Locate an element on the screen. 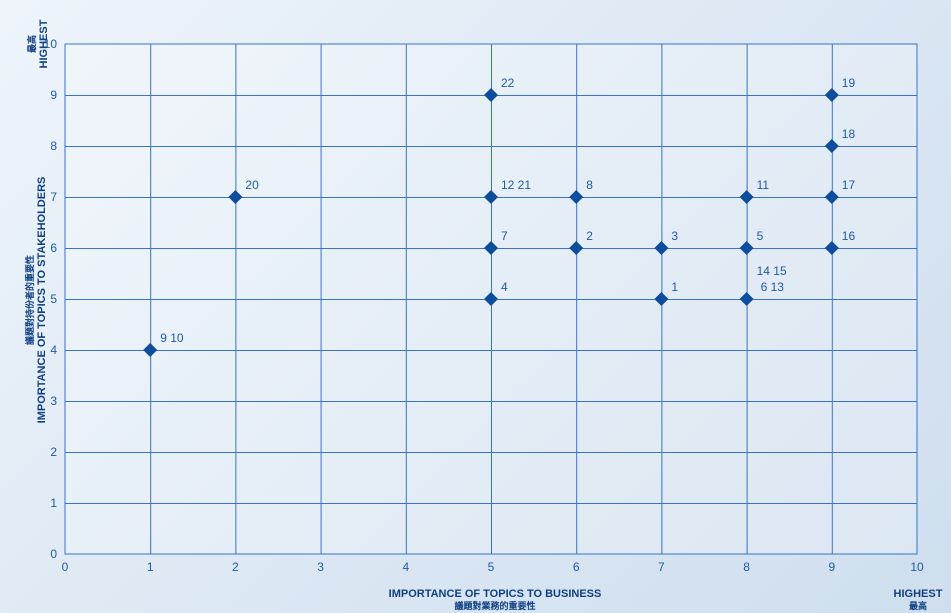 The height and width of the screenshot is (613, 951). y-tick-label: 4 is located at coordinates (53, 350).